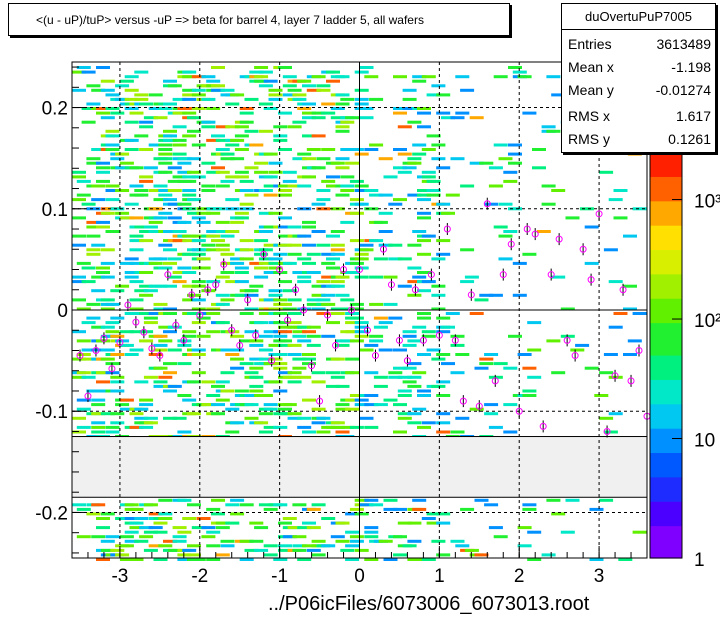 Image resolution: width=720 pixels, height=620 pixels. I want to click on stats-label: Mean y, so click(591, 90).